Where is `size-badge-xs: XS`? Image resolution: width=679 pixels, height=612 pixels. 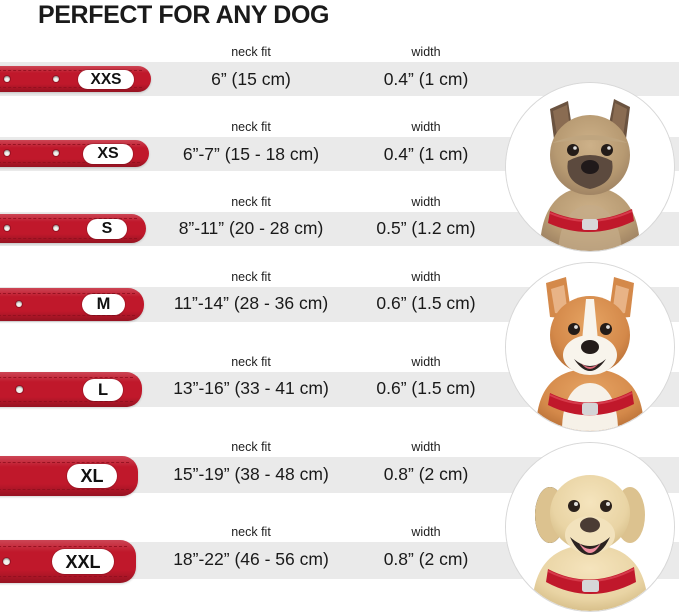
size-badge-xs: XS is located at coordinates (108, 154).